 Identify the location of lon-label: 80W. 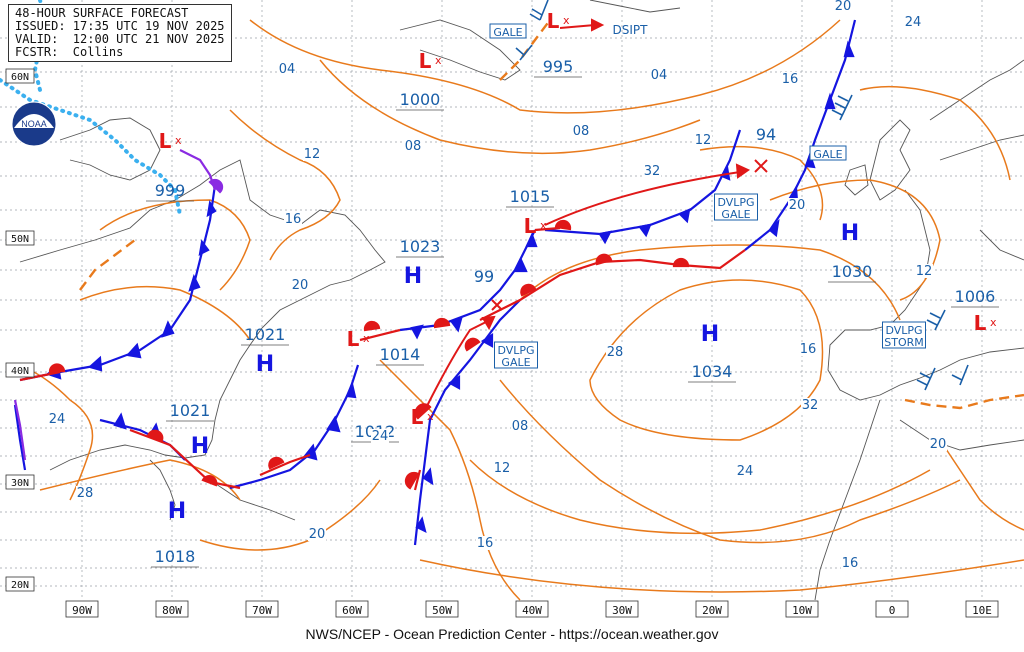
(172, 610).